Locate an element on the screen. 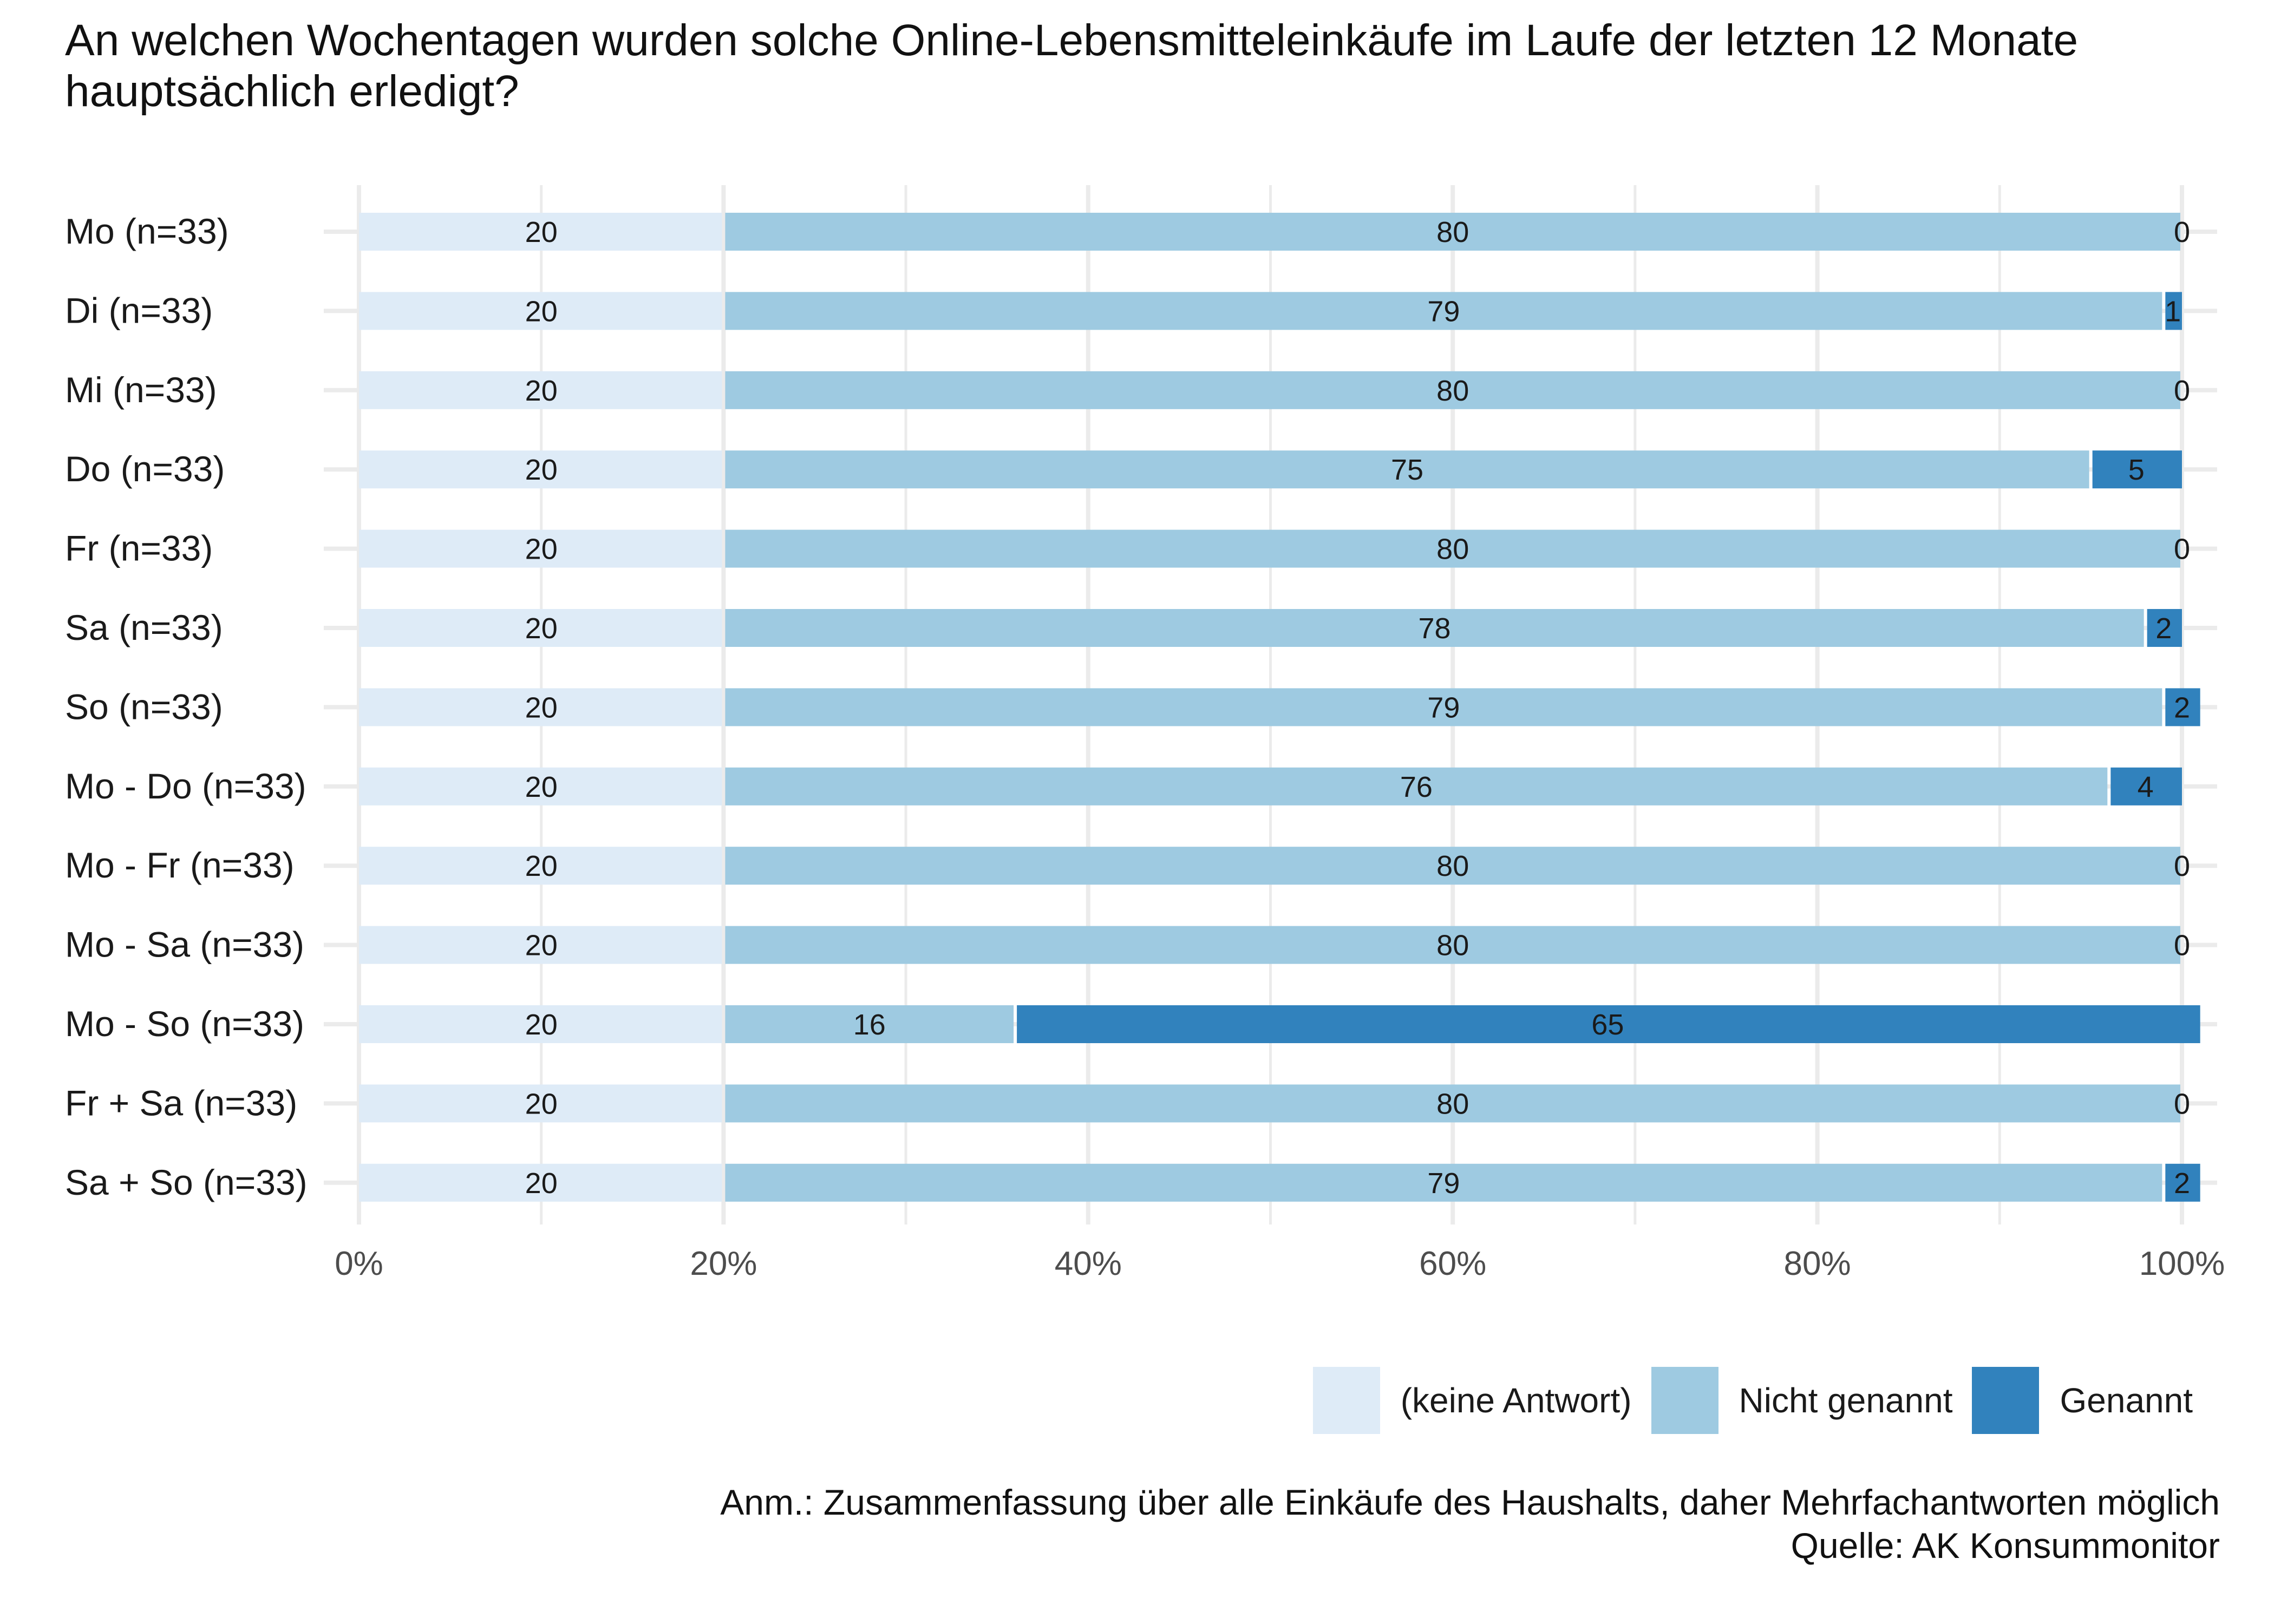 This screenshot has width=2274, height=1624. value-label-nicht-genannt: 76 is located at coordinates (1417, 787).